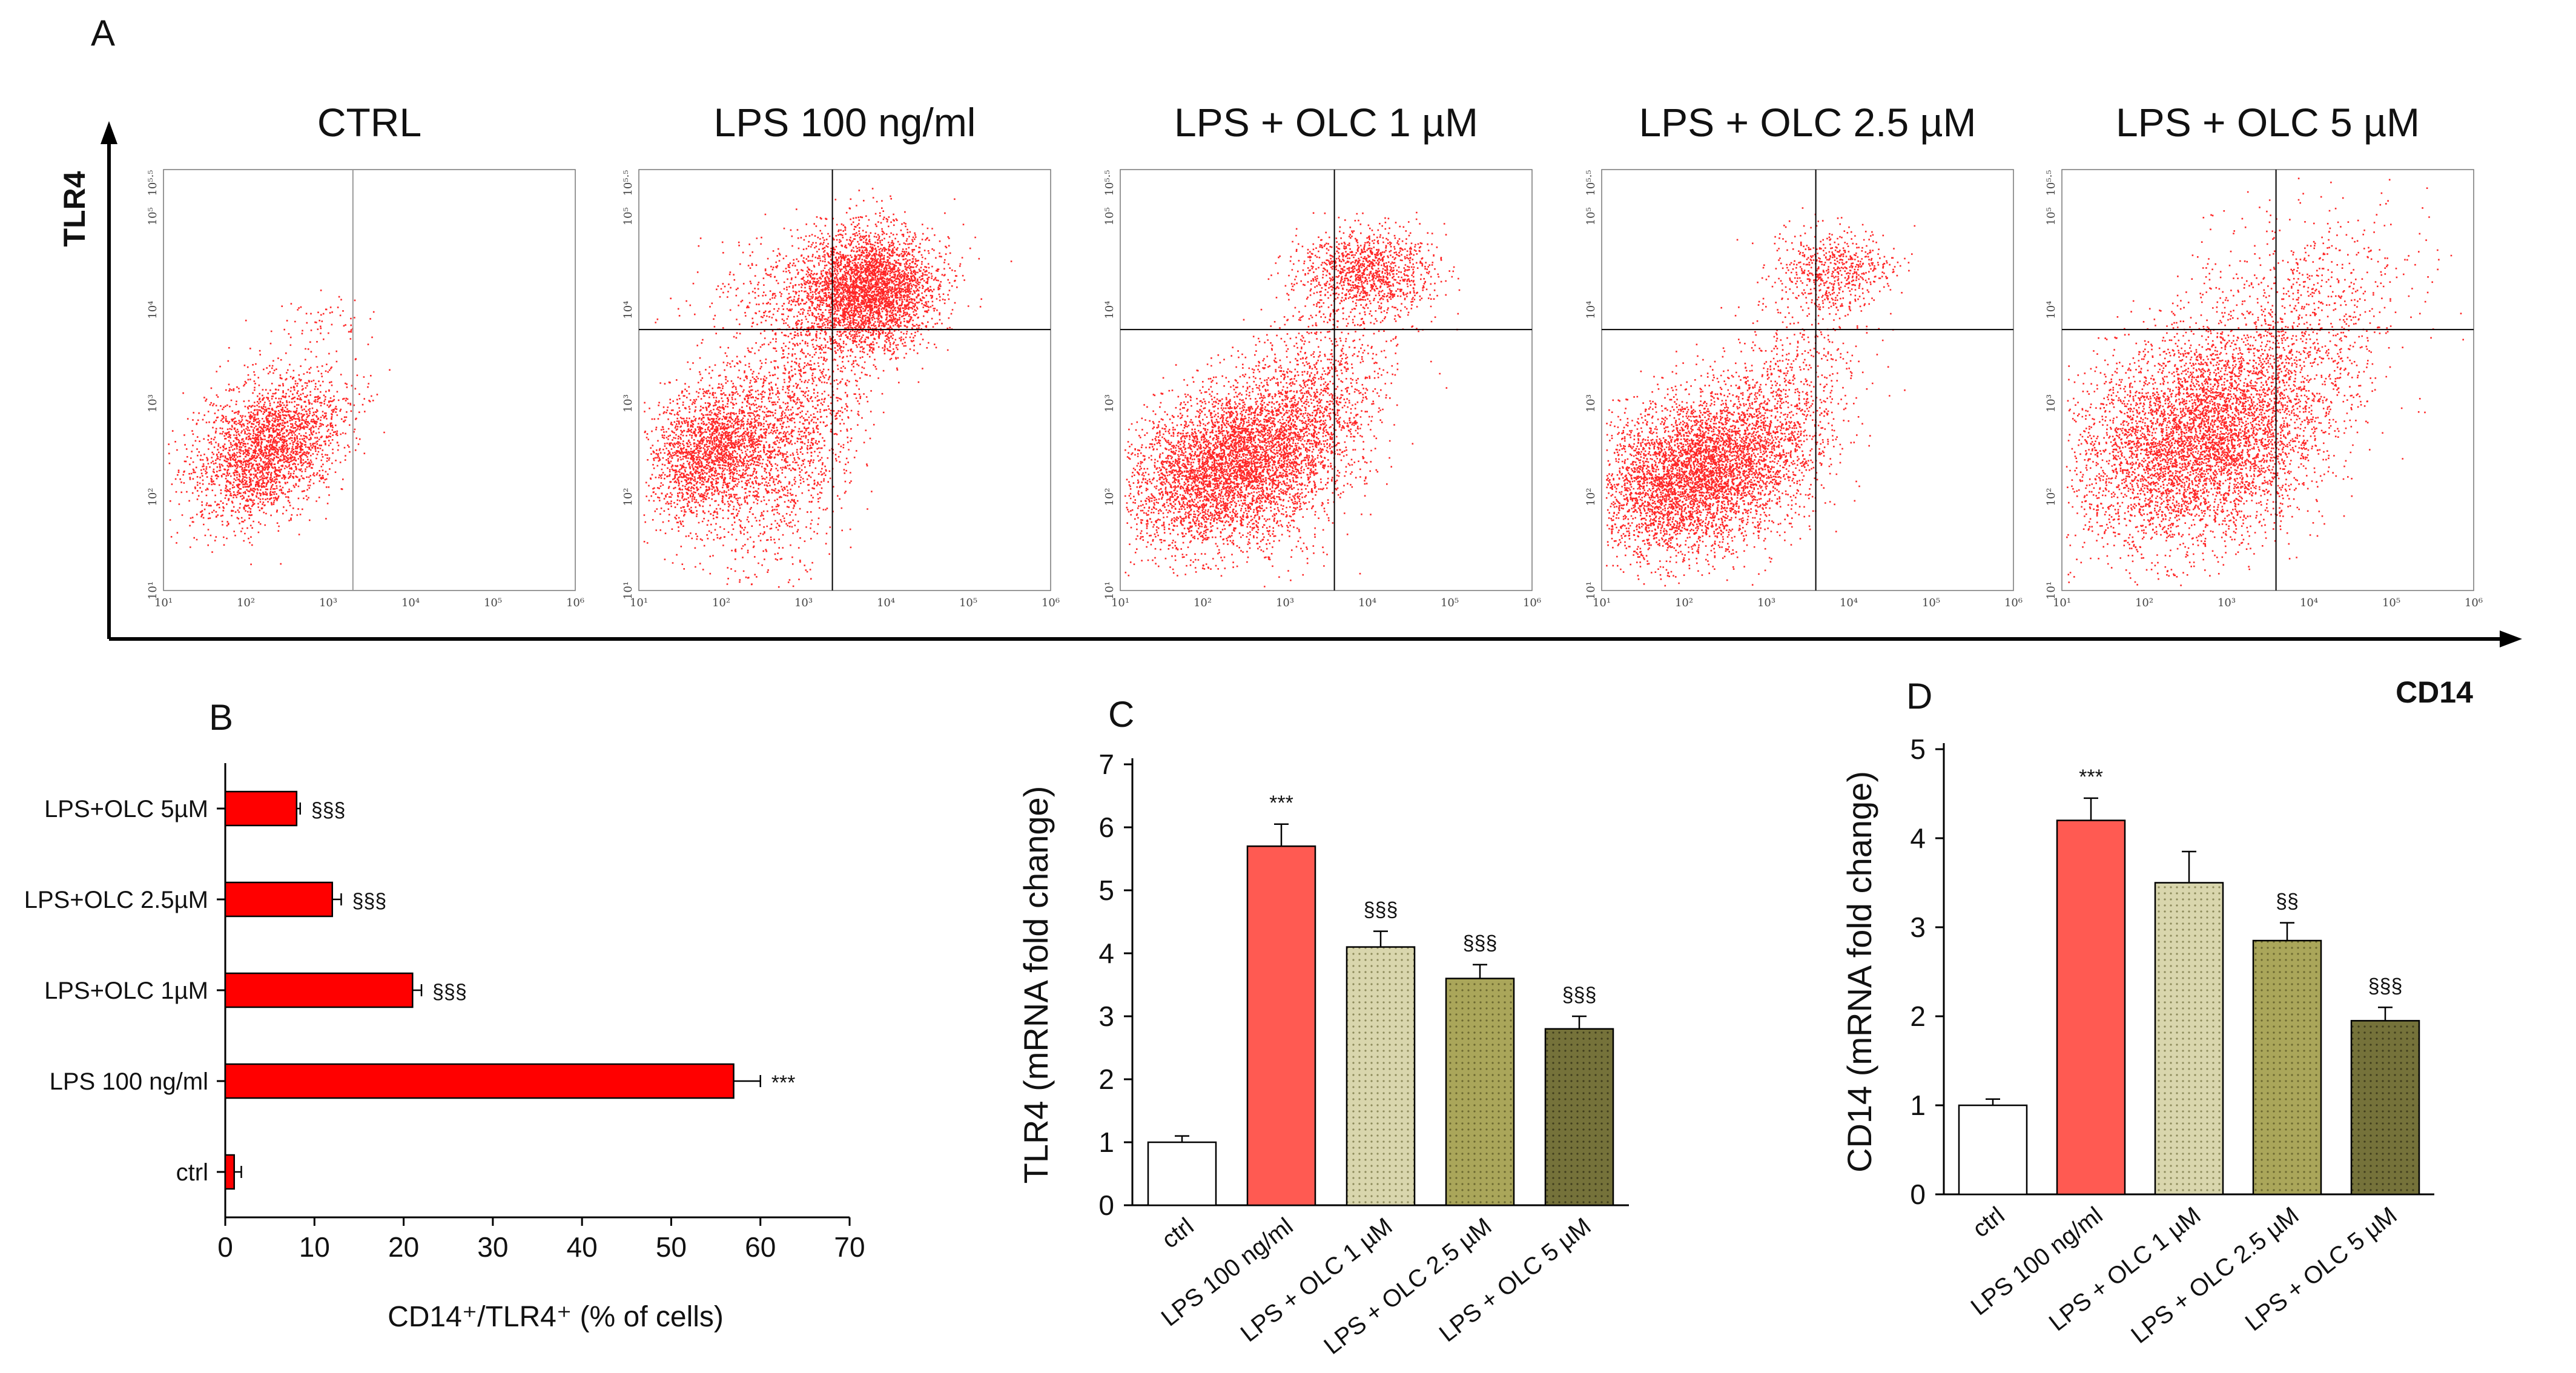 The image size is (2576, 1373). What do you see at coordinates (849, 1247) in the screenshot?
I see `x-tick-label: 70` at bounding box center [849, 1247].